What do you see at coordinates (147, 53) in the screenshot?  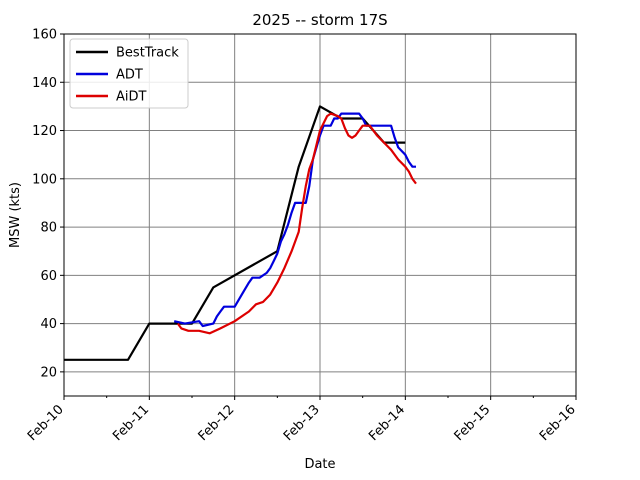 I see `legend-label-besttrack: BestTrack` at bounding box center [147, 53].